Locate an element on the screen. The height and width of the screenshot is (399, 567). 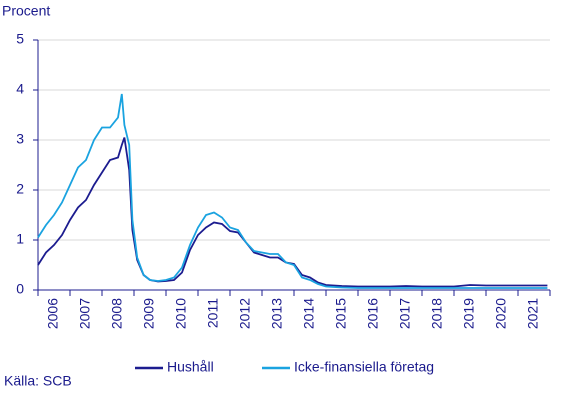
x-tick-label: 2009 is located at coordinates (149, 313).